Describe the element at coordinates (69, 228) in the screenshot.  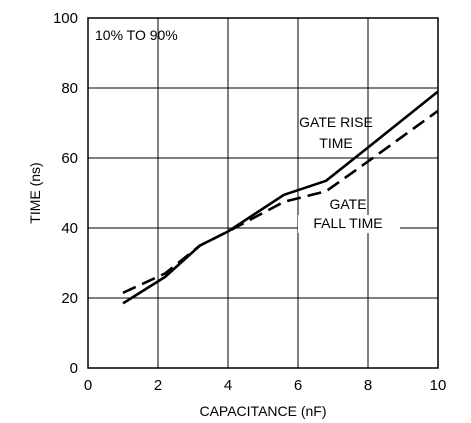
I see `y-tick-label: 40` at that location.